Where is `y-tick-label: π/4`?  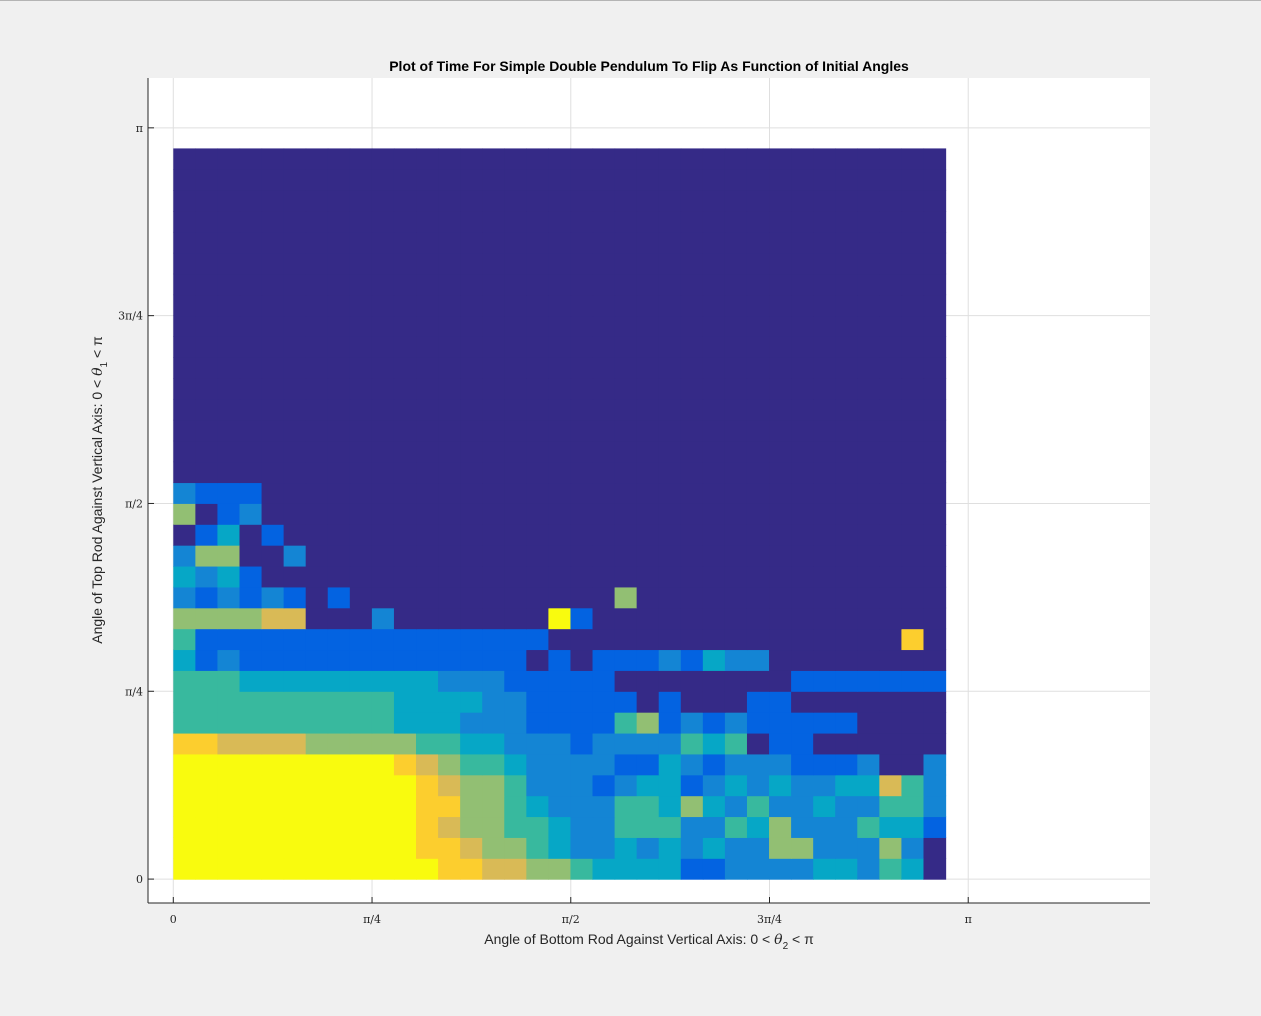
y-tick-label: π/4 is located at coordinates (134, 691).